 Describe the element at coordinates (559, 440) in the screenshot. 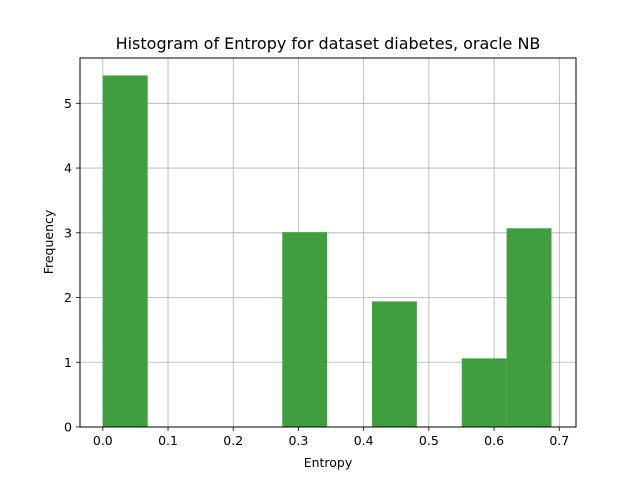

I see `x-tick-label: 0.7` at that location.